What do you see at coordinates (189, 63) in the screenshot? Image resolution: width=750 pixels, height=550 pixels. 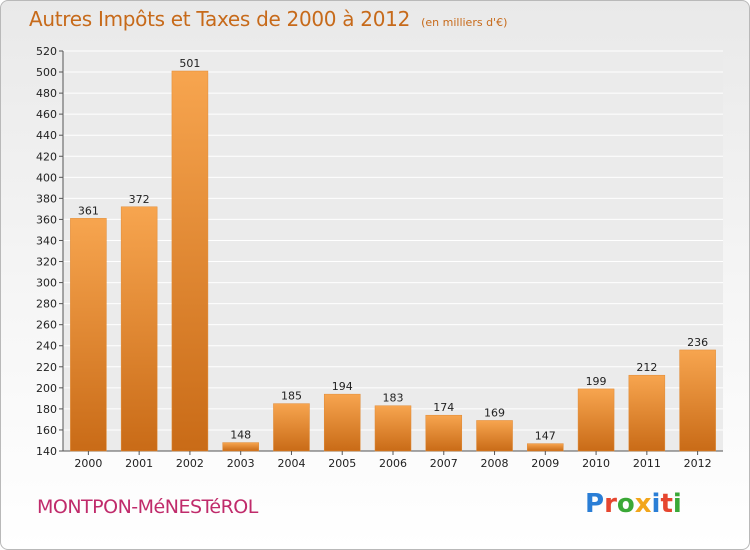 I see `bar-value-label: 501` at bounding box center [189, 63].